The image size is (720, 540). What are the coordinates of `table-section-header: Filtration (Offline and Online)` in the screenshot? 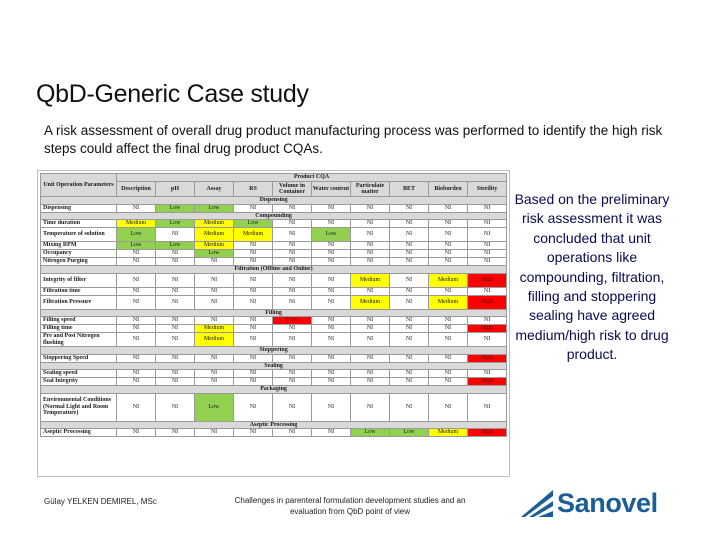 It's located at (273, 269).